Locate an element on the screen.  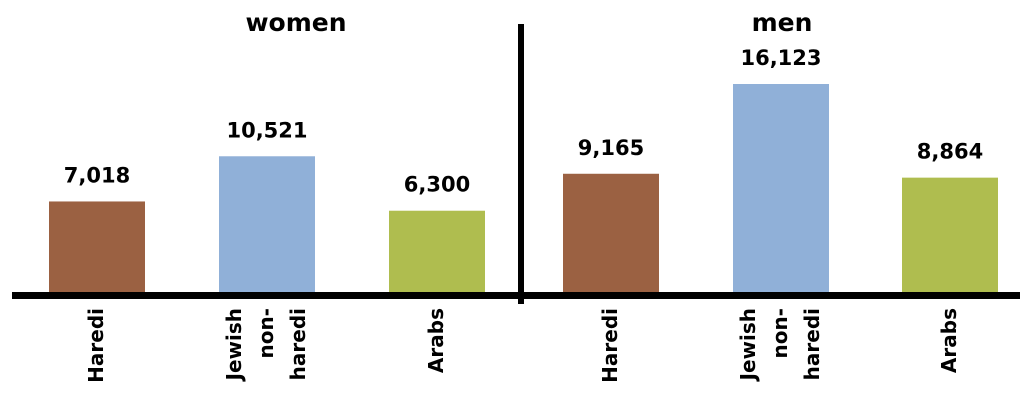
women-tick-label-2-line-2: non- is located at coordinates (266, 333).